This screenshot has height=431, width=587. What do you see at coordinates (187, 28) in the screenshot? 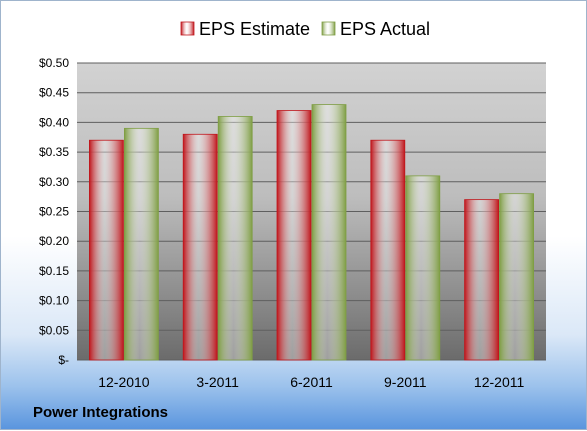
I see `legend-swatch-eps-estimate` at bounding box center [187, 28].